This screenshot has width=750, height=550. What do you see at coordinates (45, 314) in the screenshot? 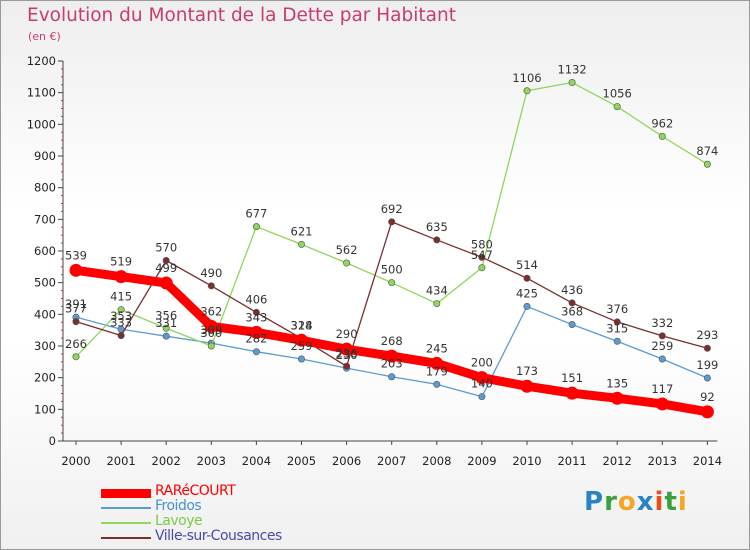
I see `y-tick-label: 400` at bounding box center [45, 314].